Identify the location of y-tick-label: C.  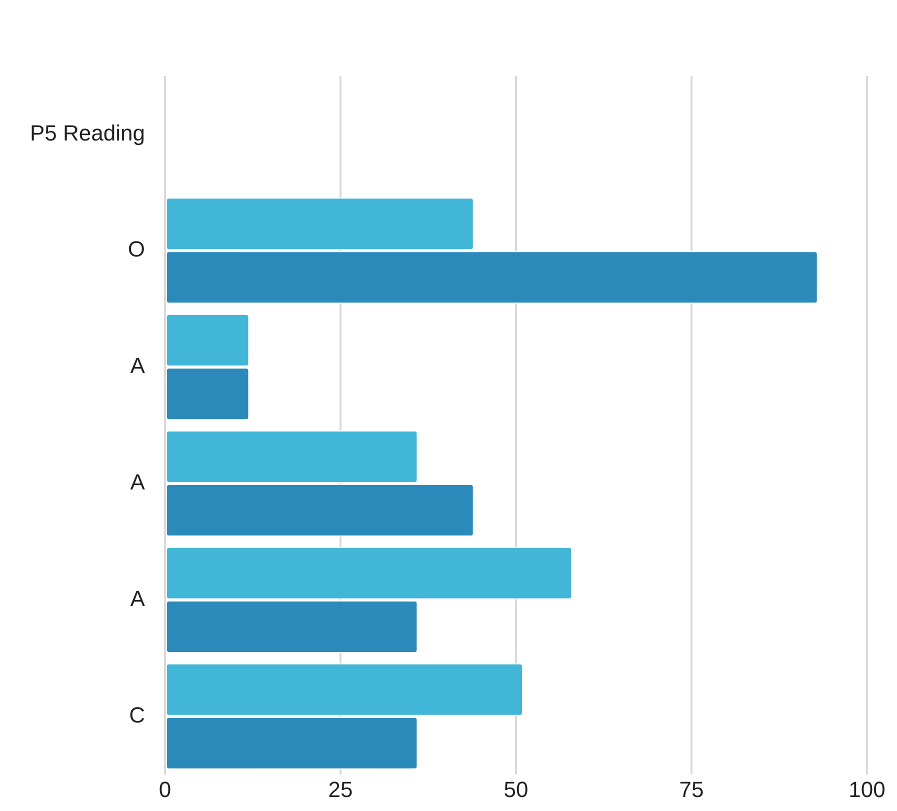
(137, 715).